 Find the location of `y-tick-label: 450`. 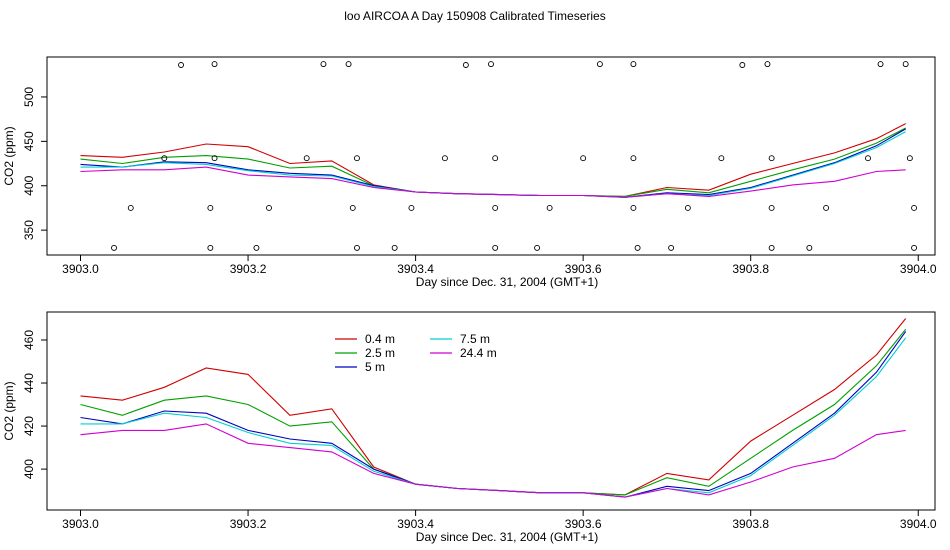

y-tick-label: 450 is located at coordinates (29, 141).